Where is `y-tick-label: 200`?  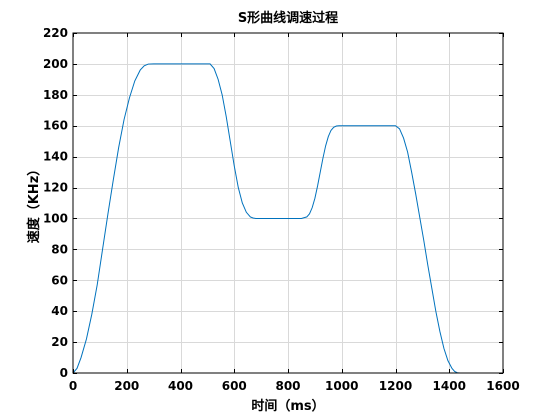 y-tick-label: 200 is located at coordinates (55, 64).